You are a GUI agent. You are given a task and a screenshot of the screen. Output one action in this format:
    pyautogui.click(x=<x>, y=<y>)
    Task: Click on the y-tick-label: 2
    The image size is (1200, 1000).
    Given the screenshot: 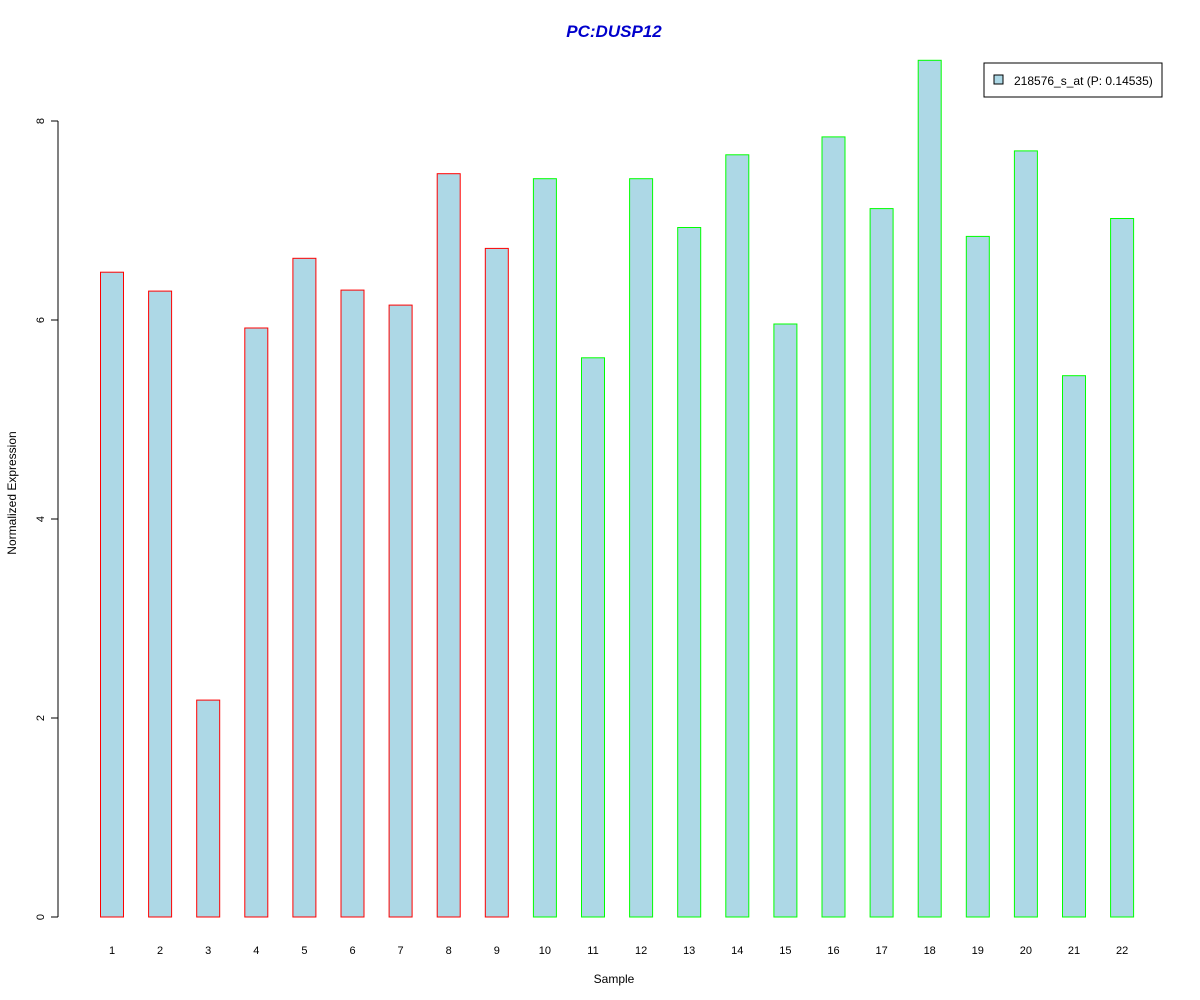 What is the action you would take?
    pyautogui.click(x=41, y=718)
    